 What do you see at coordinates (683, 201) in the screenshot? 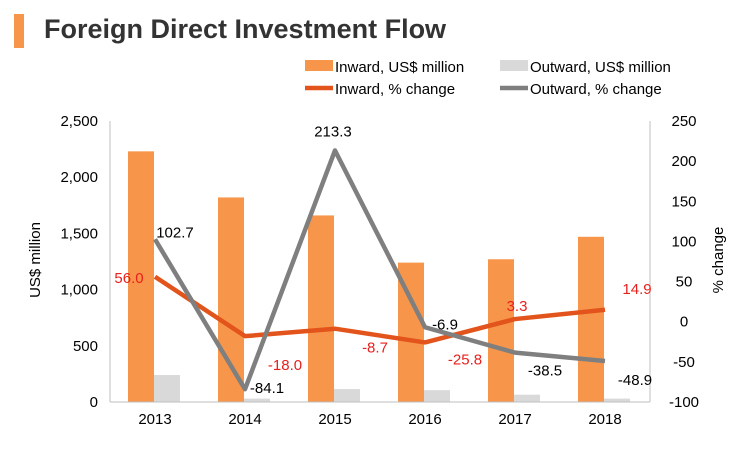
I see `y2-tick-label: 150` at bounding box center [683, 201].